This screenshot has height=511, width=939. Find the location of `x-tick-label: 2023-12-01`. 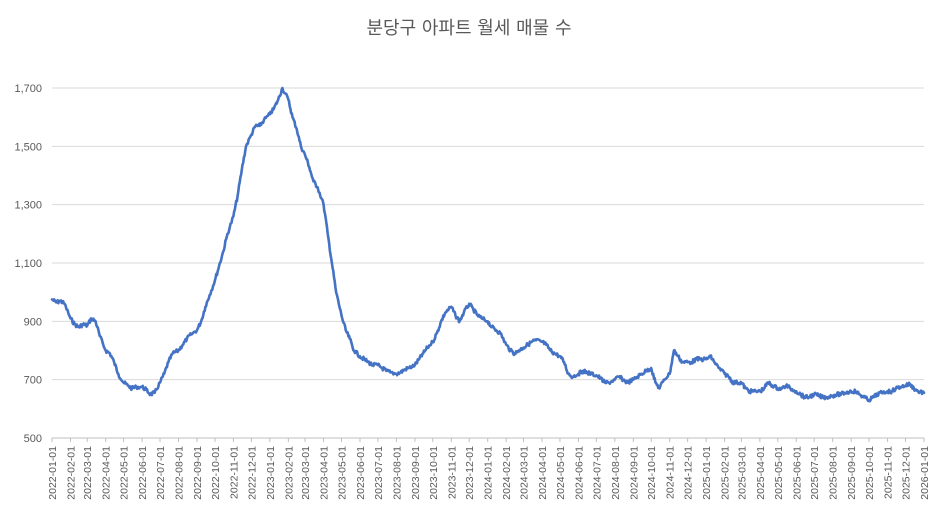

x-tick-label: 2023-12-01 is located at coordinates (470, 473).